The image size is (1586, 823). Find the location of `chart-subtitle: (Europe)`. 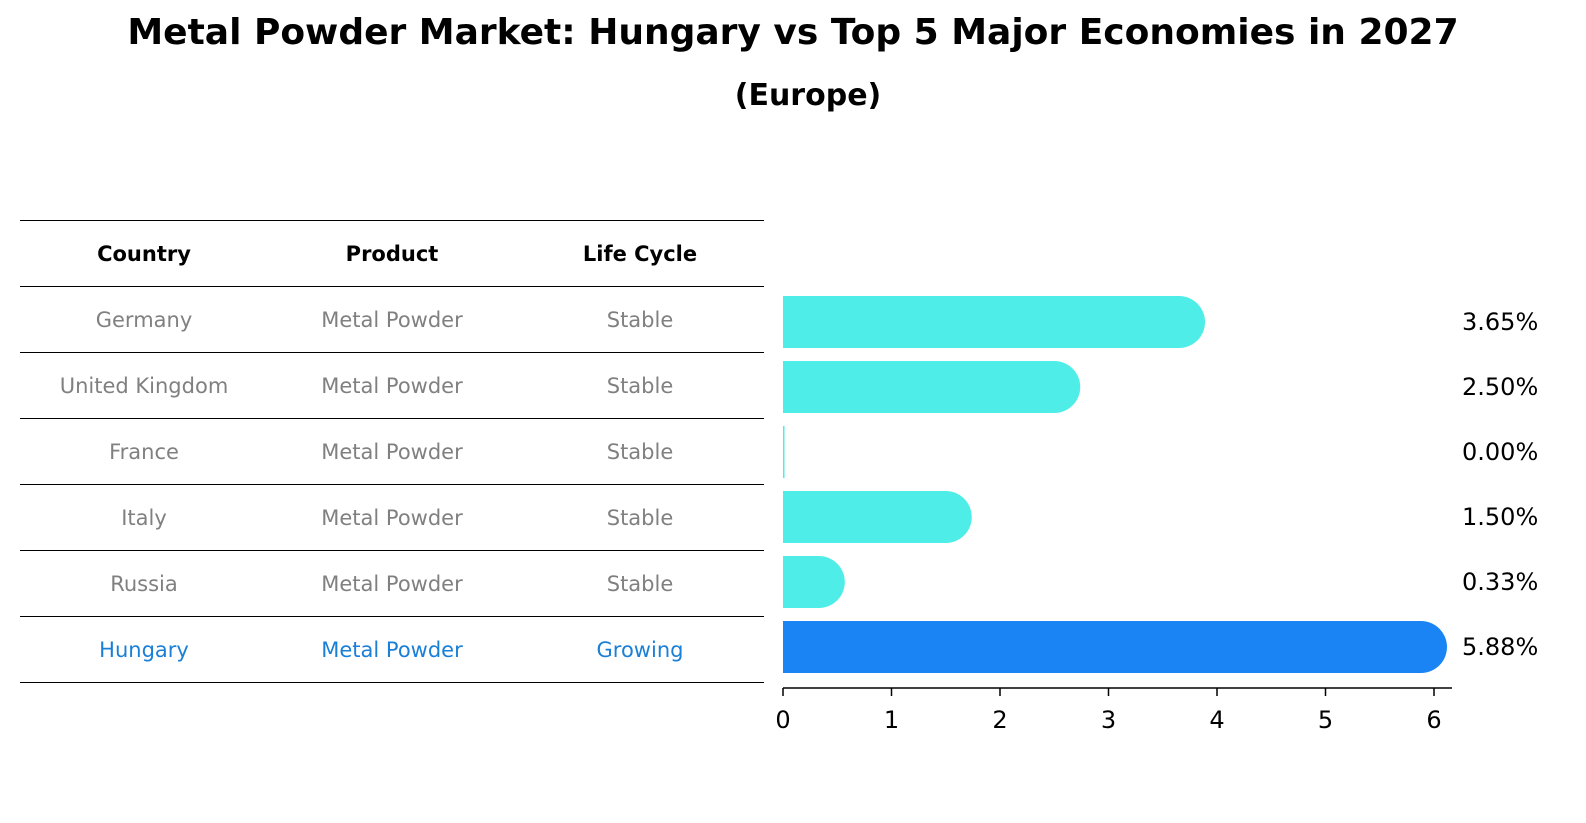

chart-subtitle: (Europe) is located at coordinates (808, 95).